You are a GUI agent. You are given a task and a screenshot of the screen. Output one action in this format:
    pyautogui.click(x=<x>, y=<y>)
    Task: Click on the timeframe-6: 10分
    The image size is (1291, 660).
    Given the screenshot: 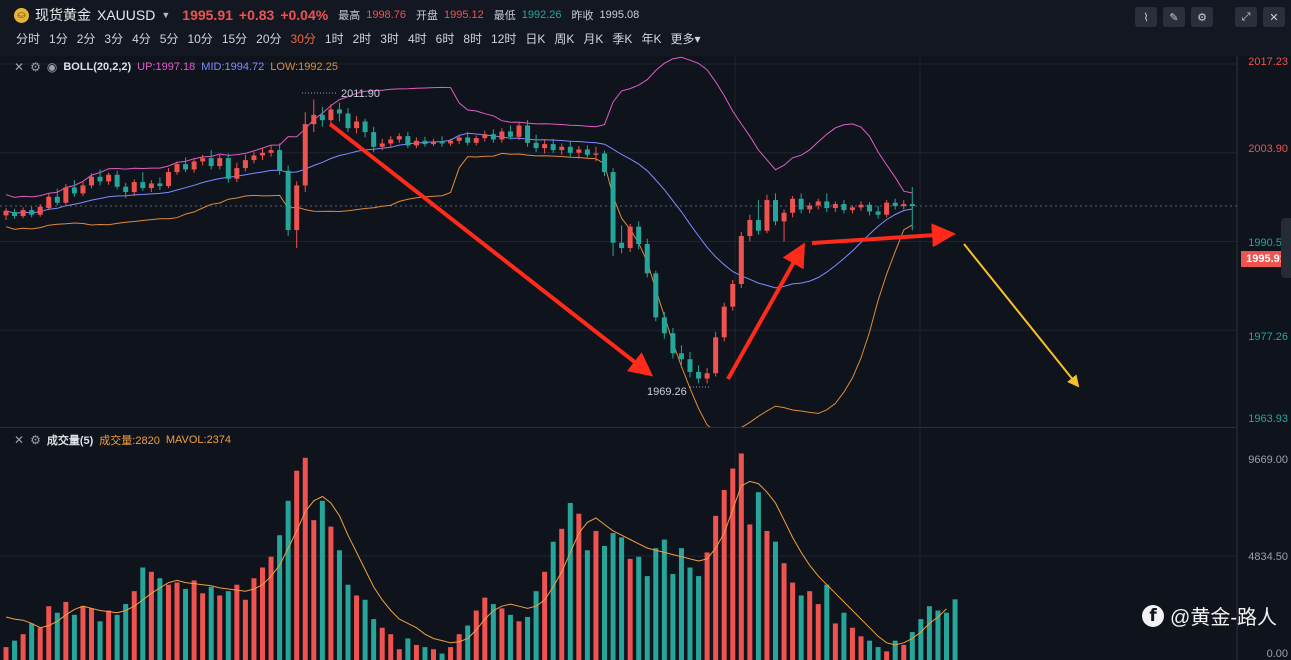 What is the action you would take?
    pyautogui.click(x=200, y=39)
    